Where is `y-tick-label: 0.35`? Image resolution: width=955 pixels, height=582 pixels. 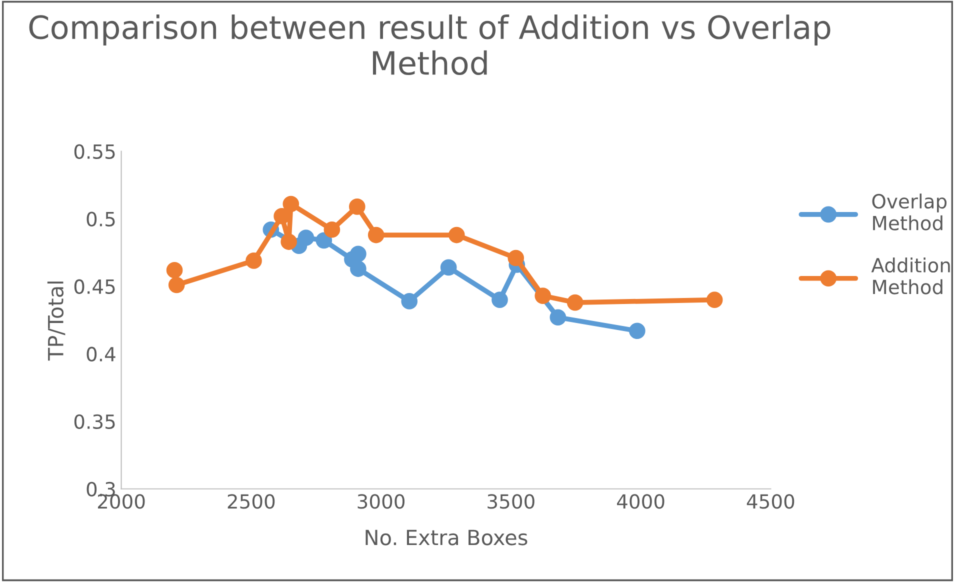 y-tick-label: 0.35 is located at coordinates (94, 422).